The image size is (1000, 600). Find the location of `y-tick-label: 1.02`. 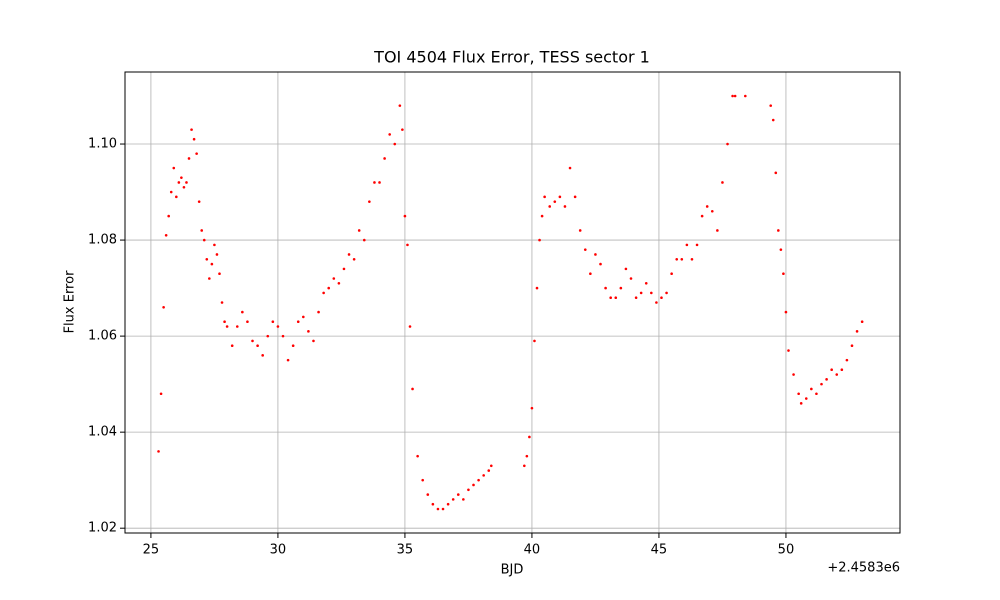

y-tick-label: 1.02 is located at coordinates (102, 528).